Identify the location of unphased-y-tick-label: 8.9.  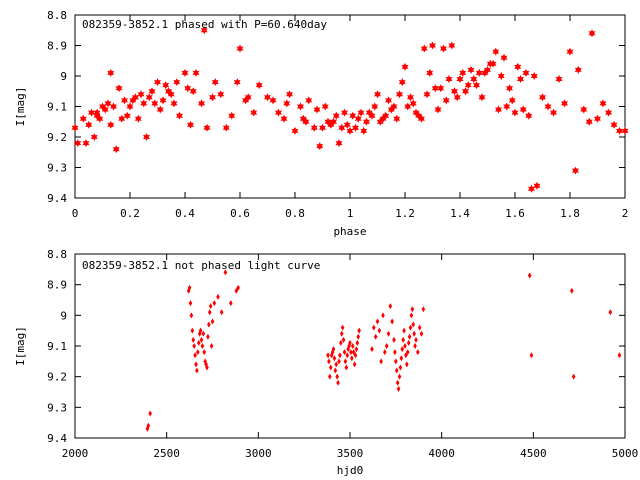
(57, 285).